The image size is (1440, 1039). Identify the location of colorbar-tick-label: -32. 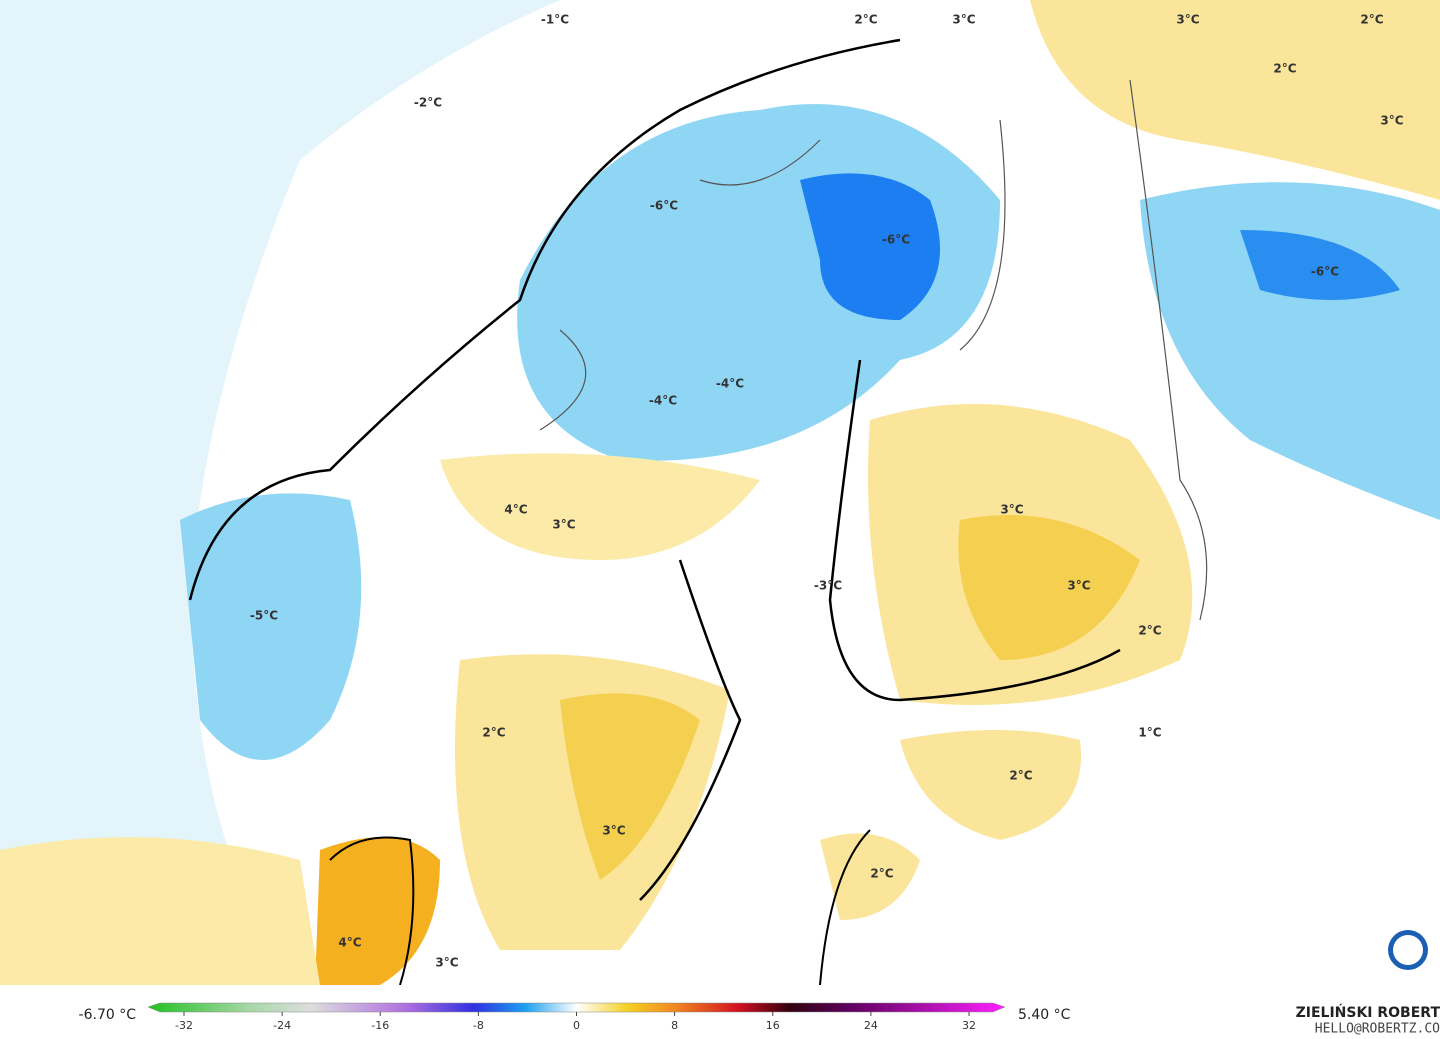
(184, 1025).